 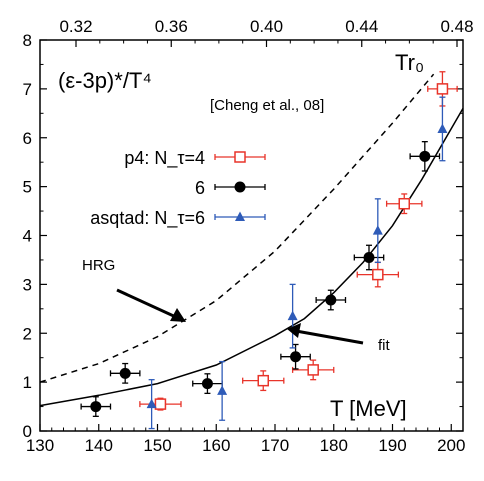 What do you see at coordinates (157, 445) in the screenshot?
I see `x-tick-label: 150` at bounding box center [157, 445].